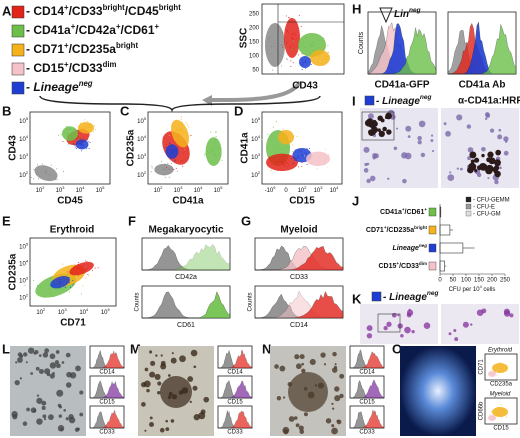  What do you see at coordinates (82, 49) in the screenshot?
I see `segmented-label: - CD71+/CD235abright` at bounding box center [82, 49].